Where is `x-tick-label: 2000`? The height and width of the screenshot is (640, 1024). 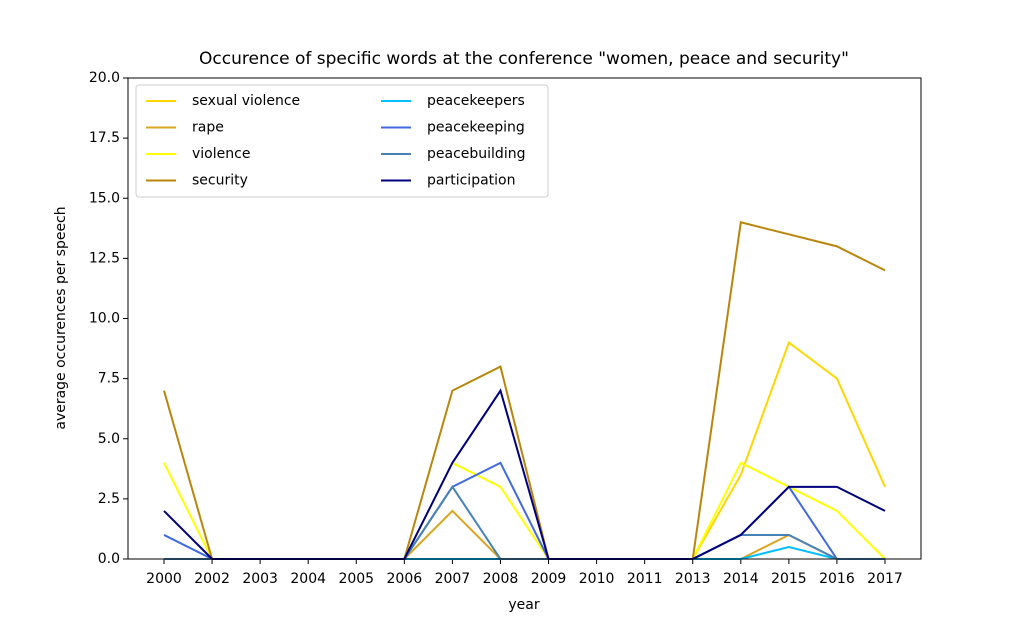
x-tick-label: 2000 is located at coordinates (164, 579).